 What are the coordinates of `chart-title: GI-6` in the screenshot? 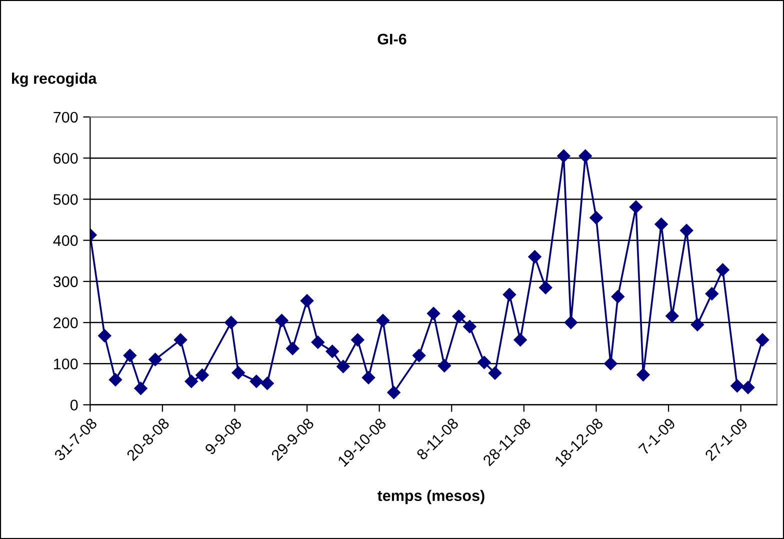 It's located at (392, 39).